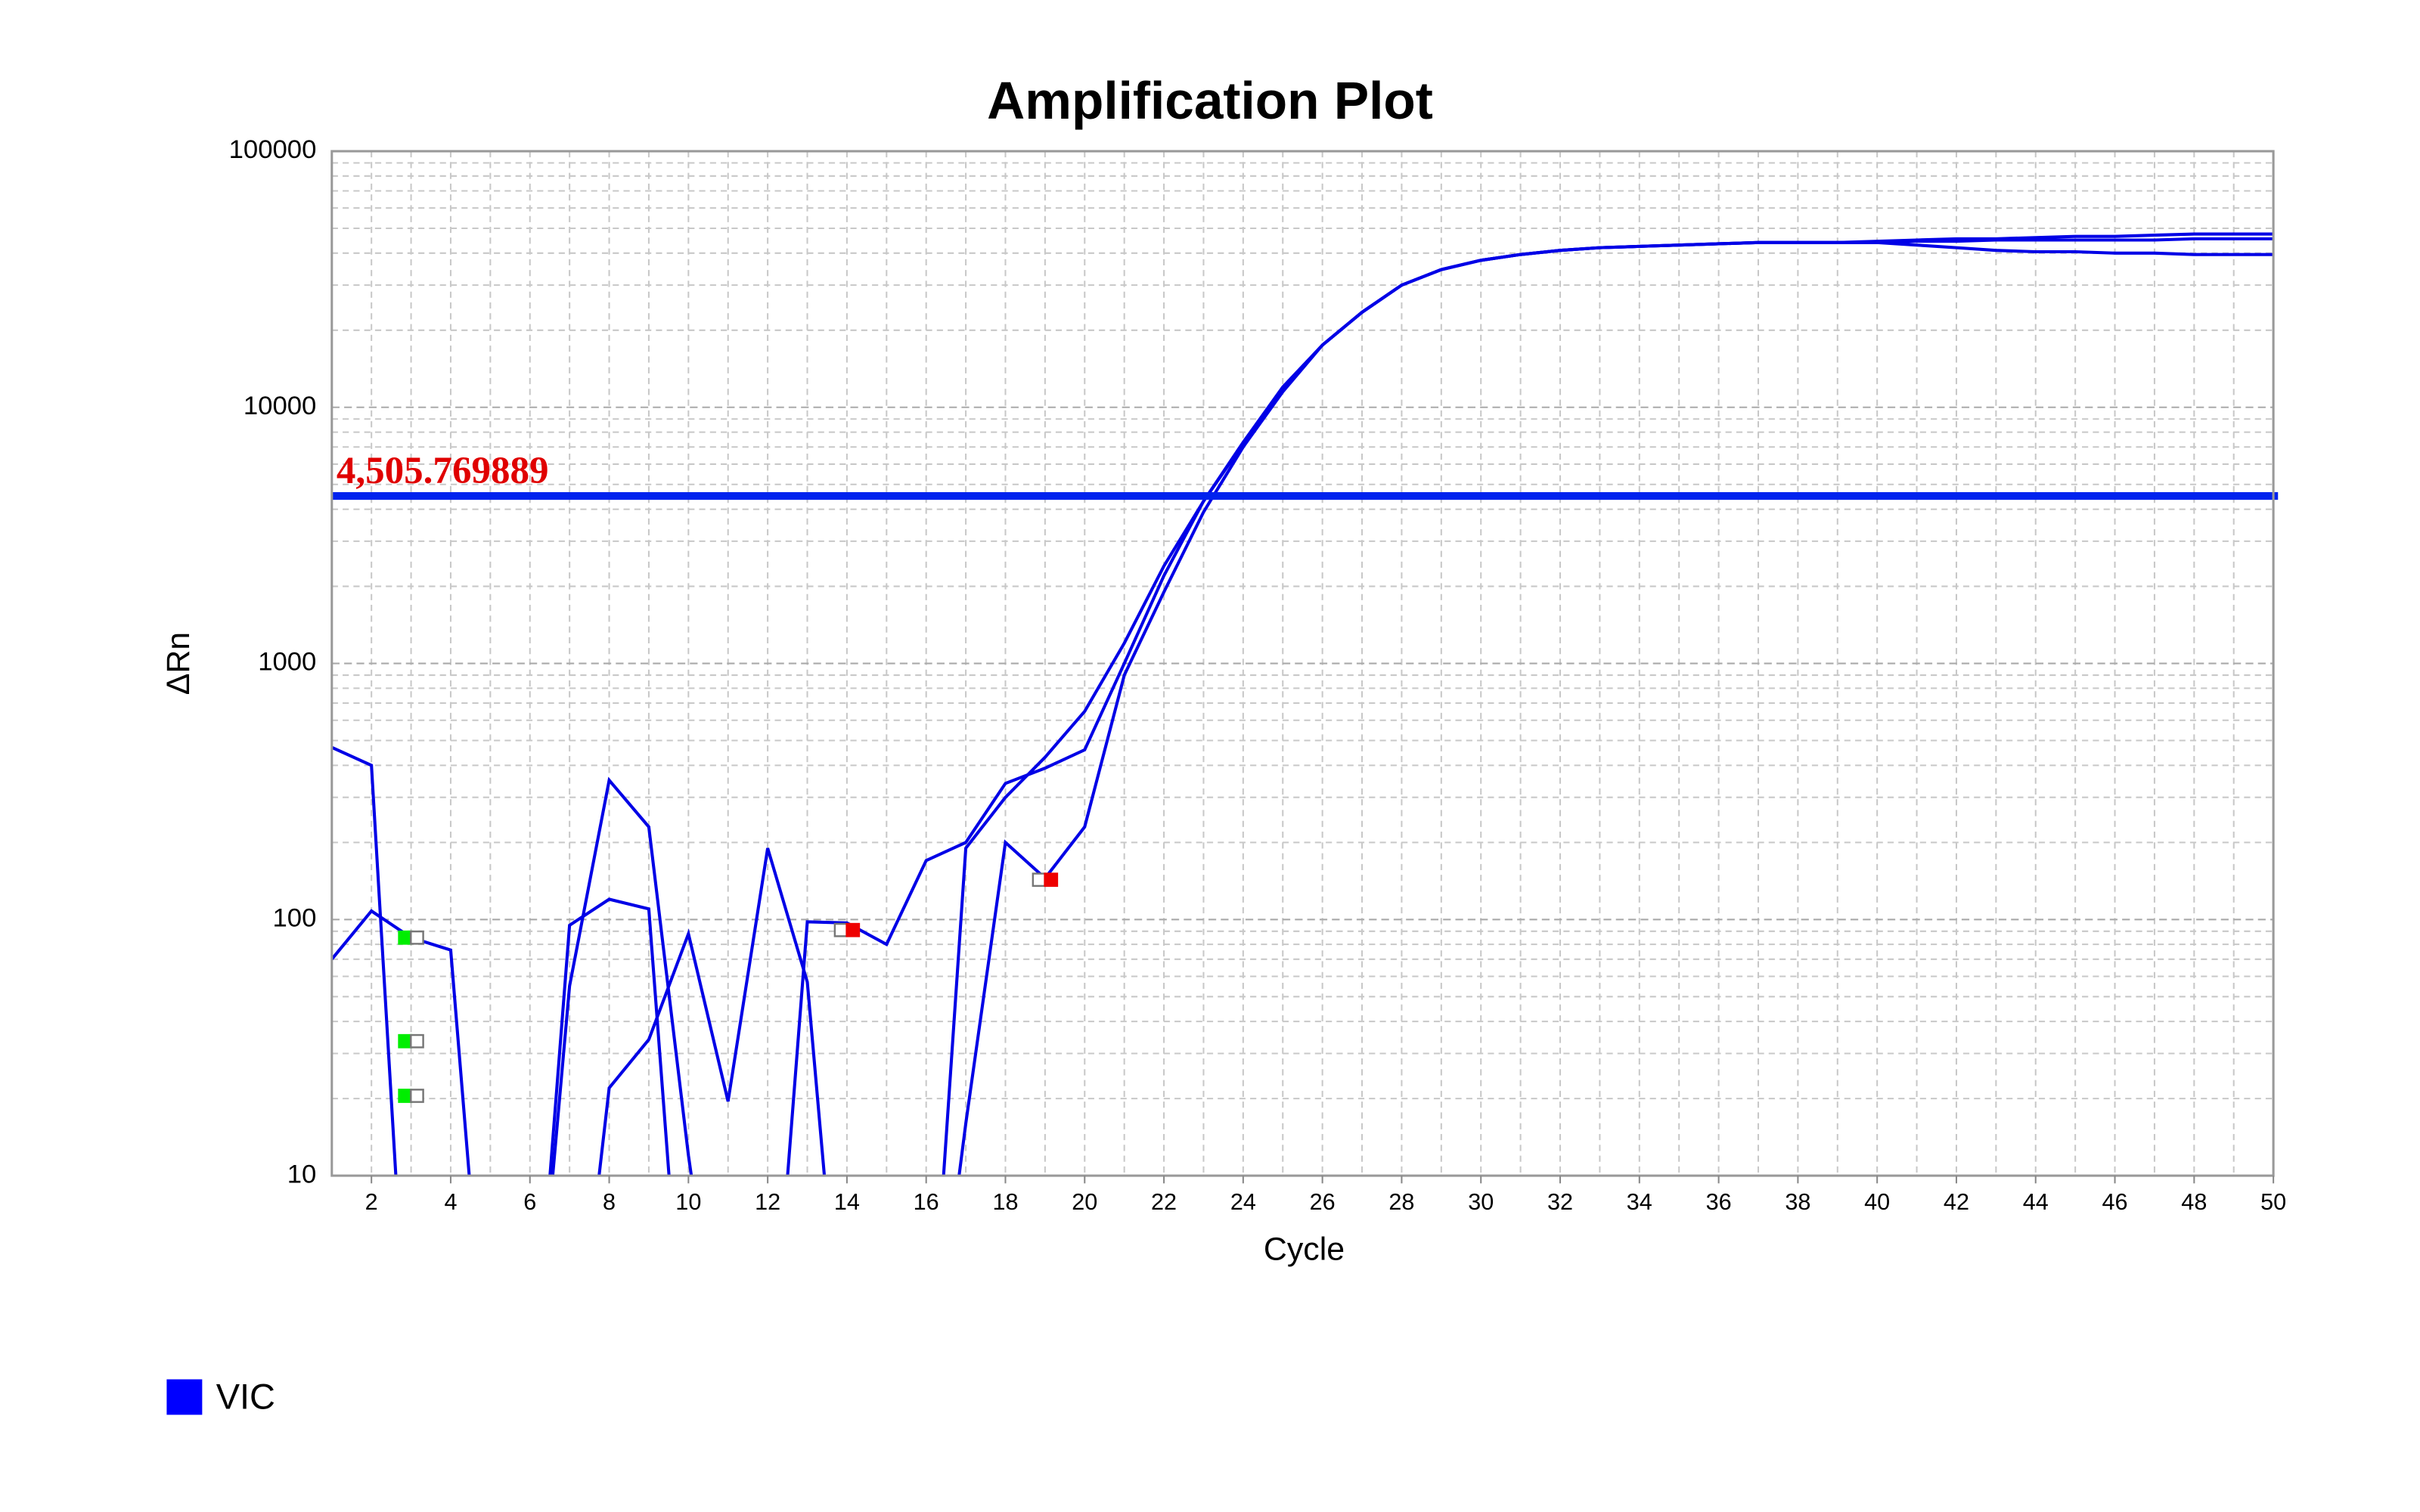  What do you see at coordinates (1797, 1202) in the screenshot?
I see `x-tick-label: 38` at bounding box center [1797, 1202].